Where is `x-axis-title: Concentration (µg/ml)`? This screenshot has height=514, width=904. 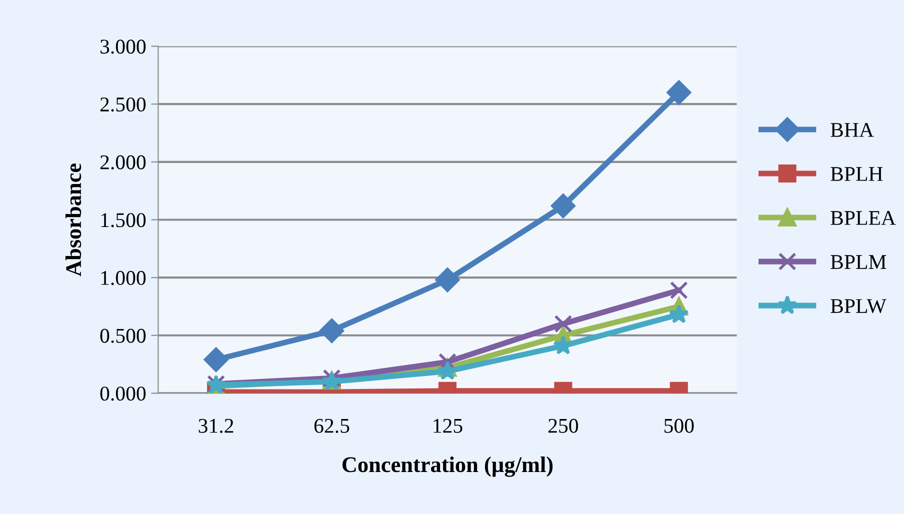
x-axis-title: Concentration (µg/ml) is located at coordinates (447, 466).